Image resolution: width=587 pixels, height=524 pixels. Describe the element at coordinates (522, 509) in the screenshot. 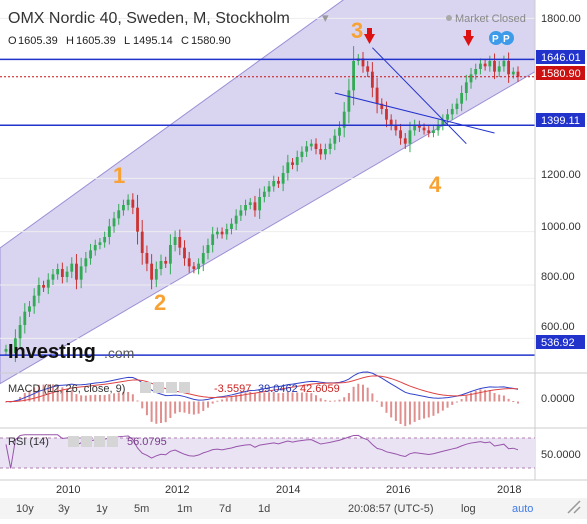

I see `auto-toggle: auto` at that location.